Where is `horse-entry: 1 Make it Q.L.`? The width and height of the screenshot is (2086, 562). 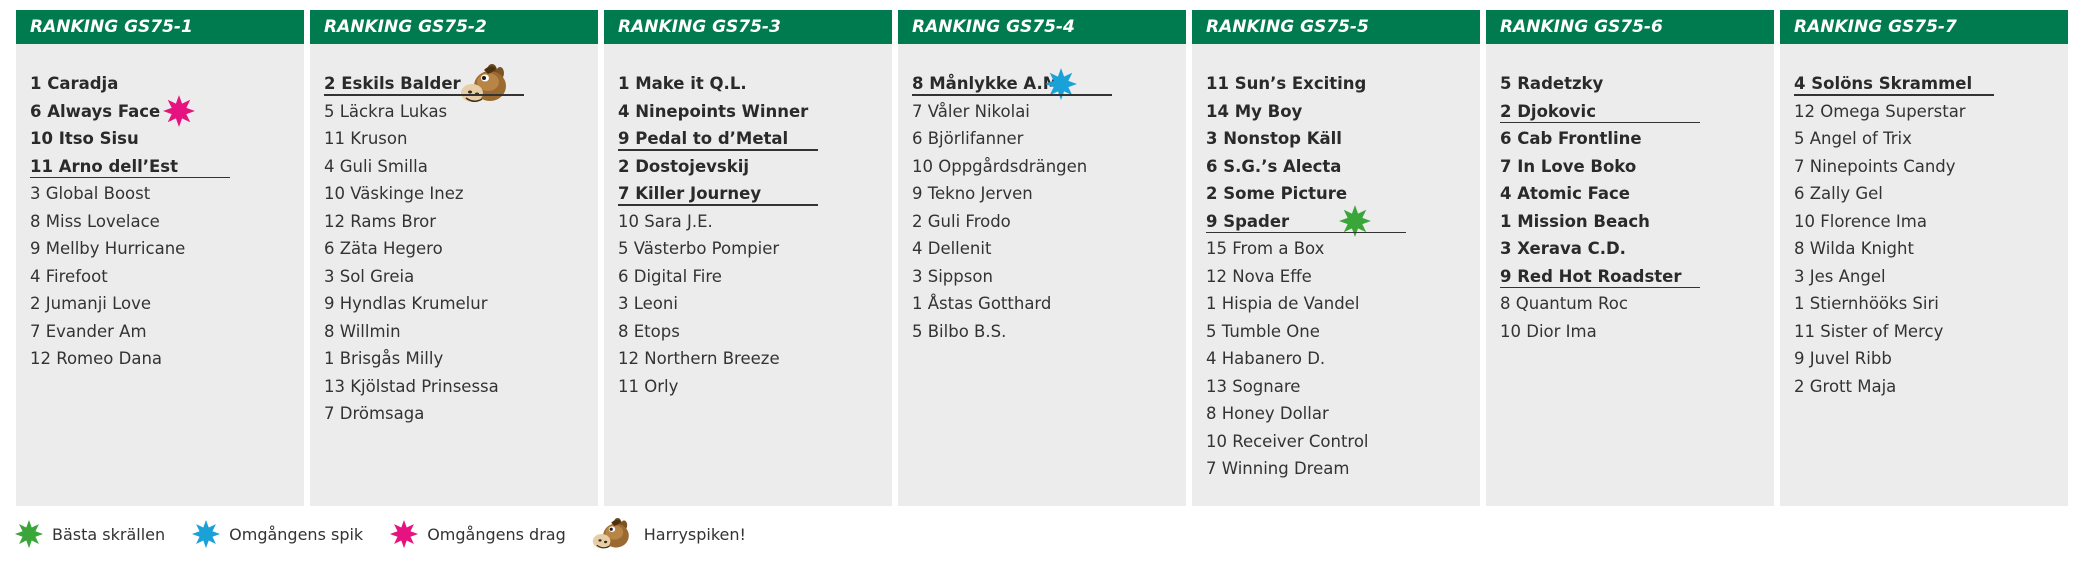 horse-entry: 1 Make it Q.L. is located at coordinates (750, 84).